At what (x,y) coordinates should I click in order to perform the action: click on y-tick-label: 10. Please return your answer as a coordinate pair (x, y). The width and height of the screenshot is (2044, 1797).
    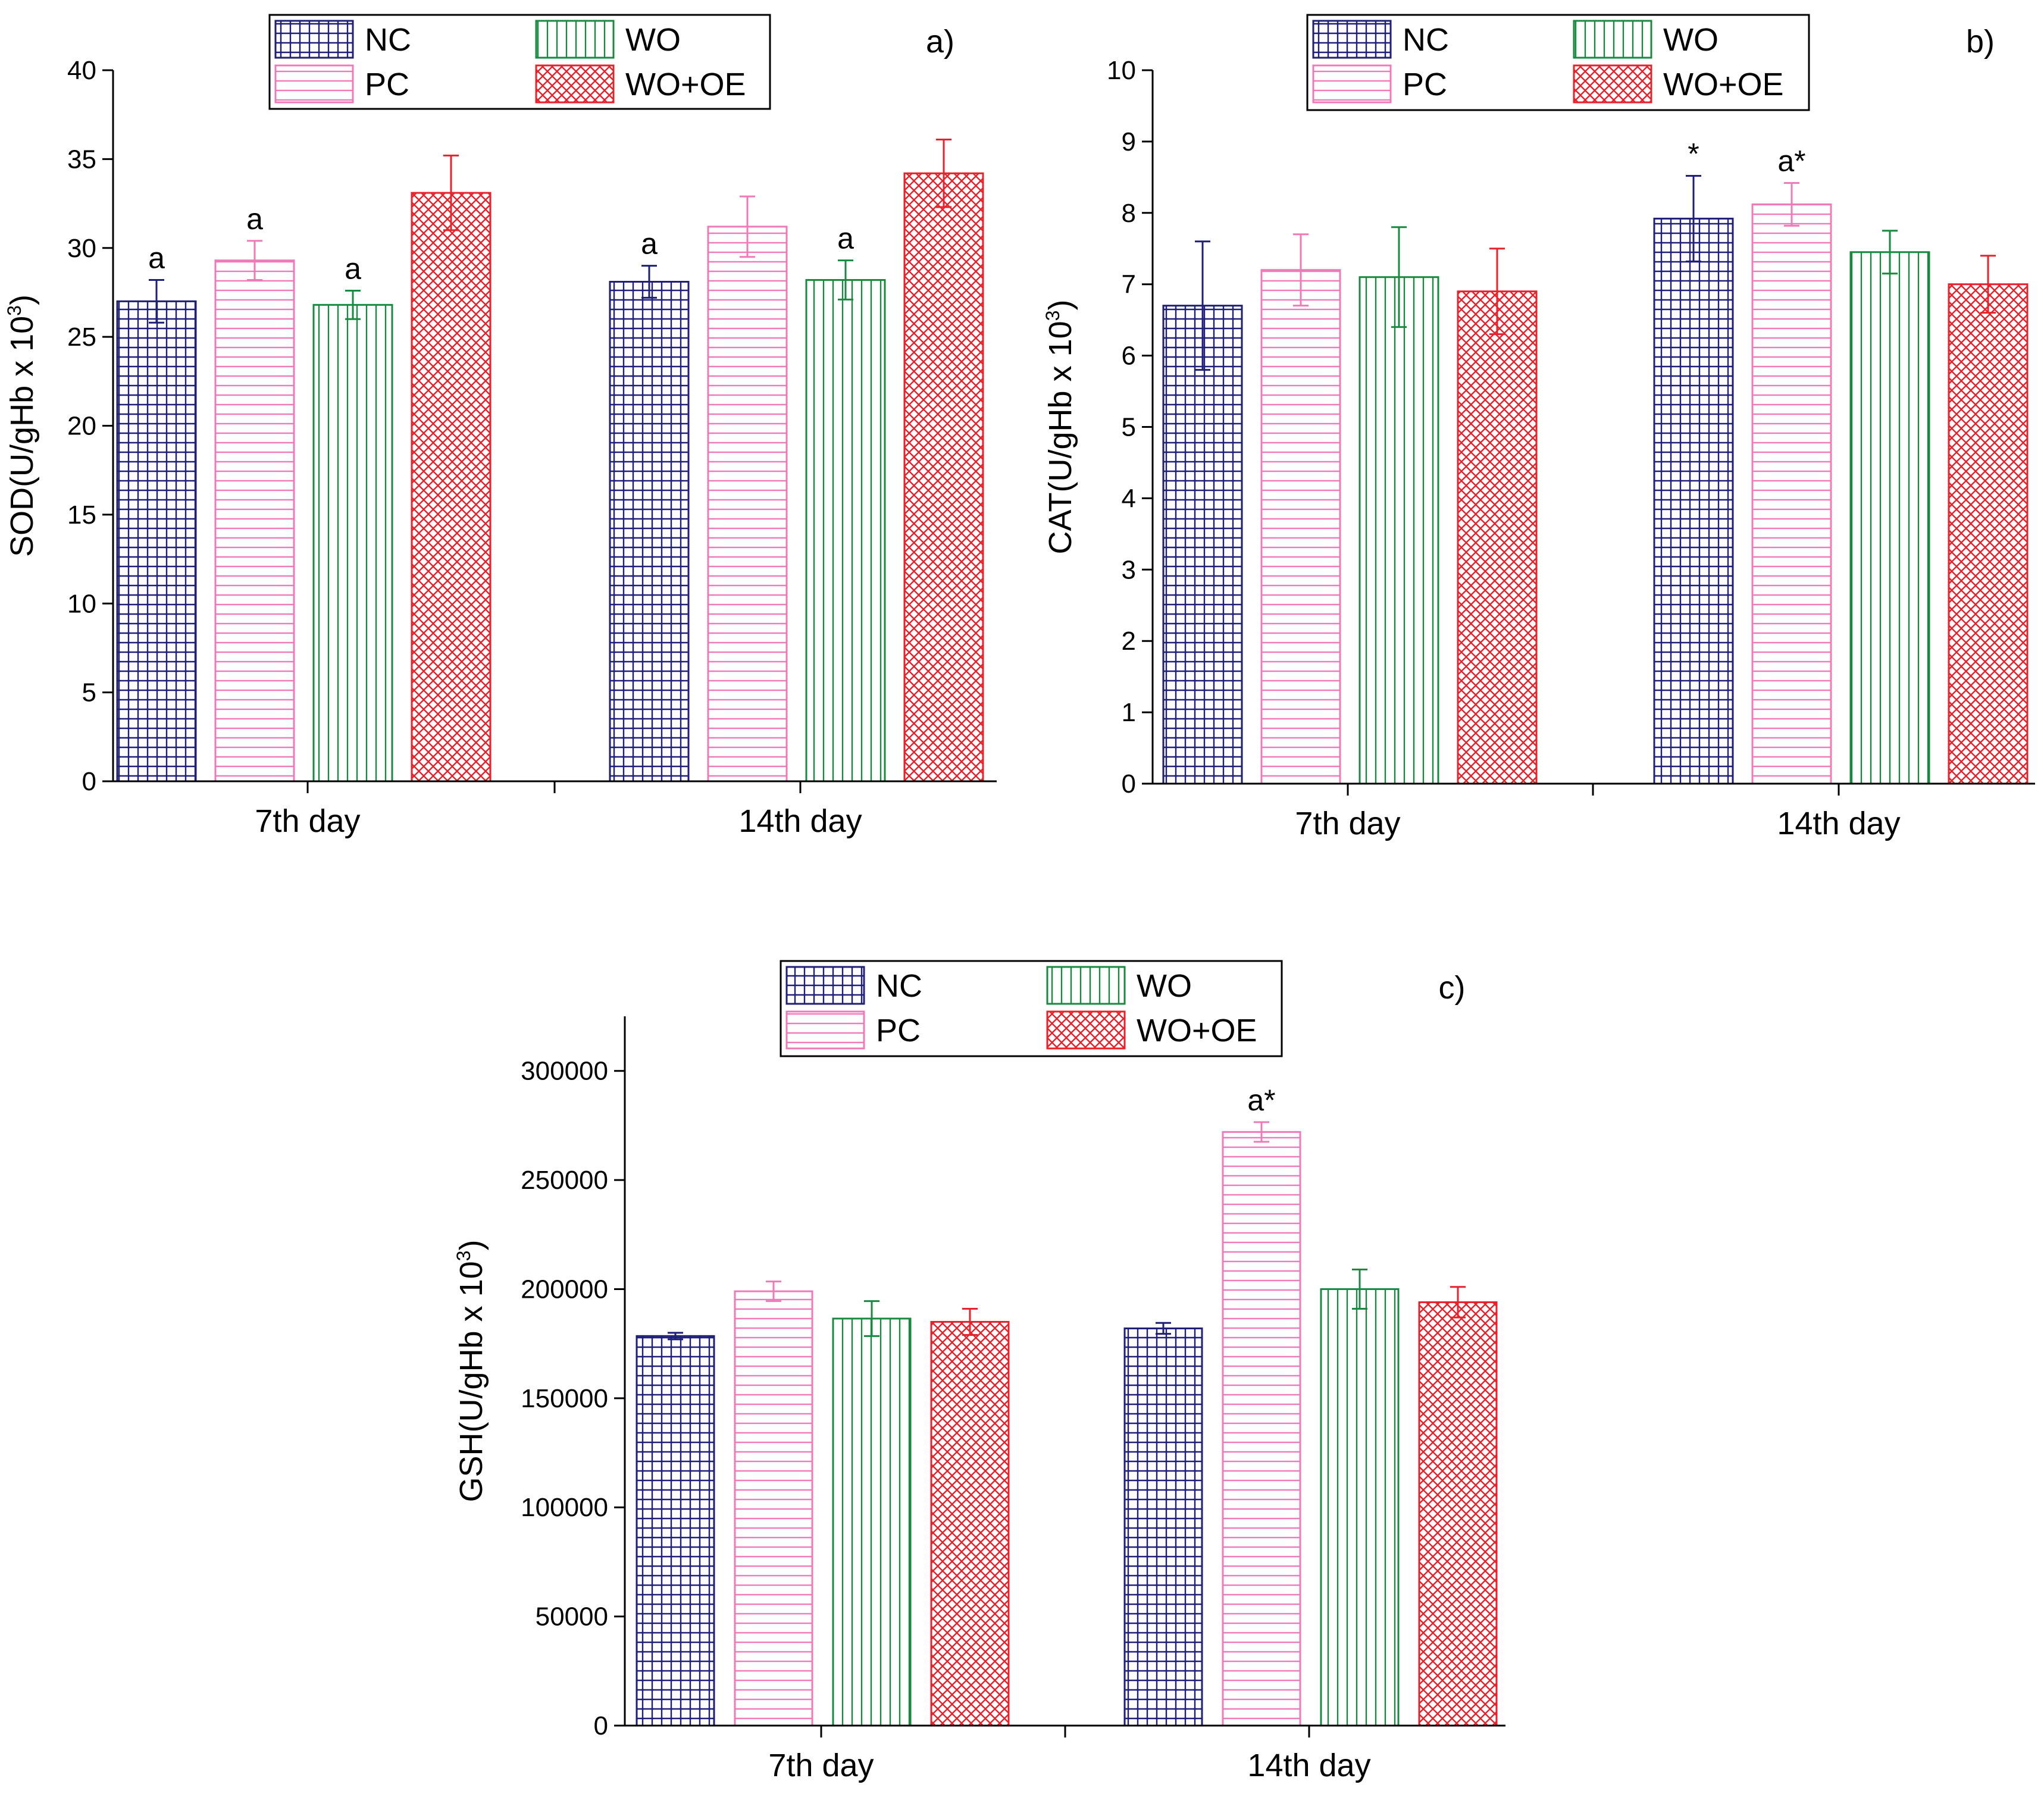
    Looking at the image, I should click on (81, 604).